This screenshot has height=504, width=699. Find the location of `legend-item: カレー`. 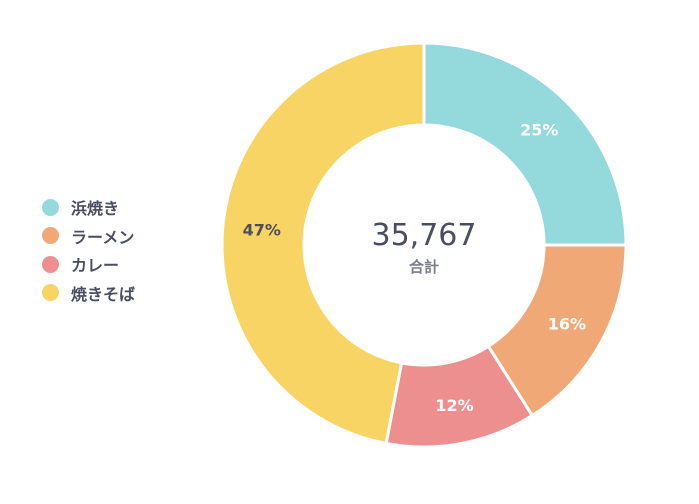

legend-item: カレー is located at coordinates (88, 264).